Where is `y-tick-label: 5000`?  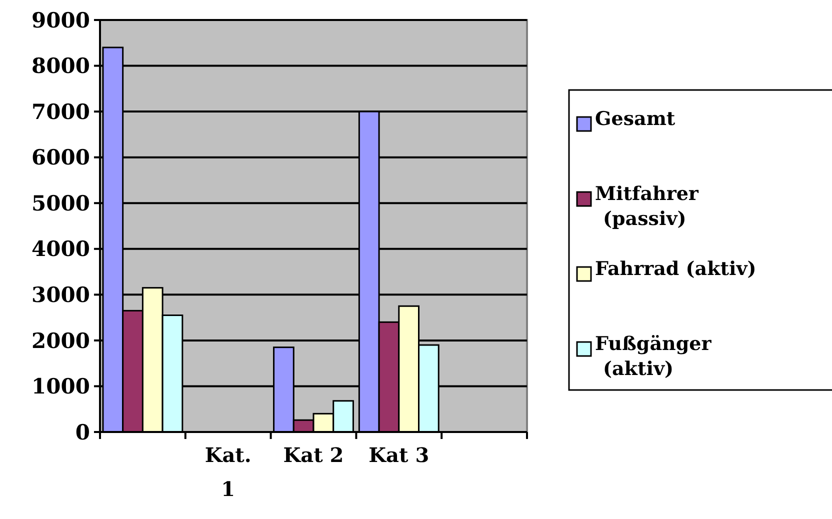 y-tick-label: 5000 is located at coordinates (61, 203).